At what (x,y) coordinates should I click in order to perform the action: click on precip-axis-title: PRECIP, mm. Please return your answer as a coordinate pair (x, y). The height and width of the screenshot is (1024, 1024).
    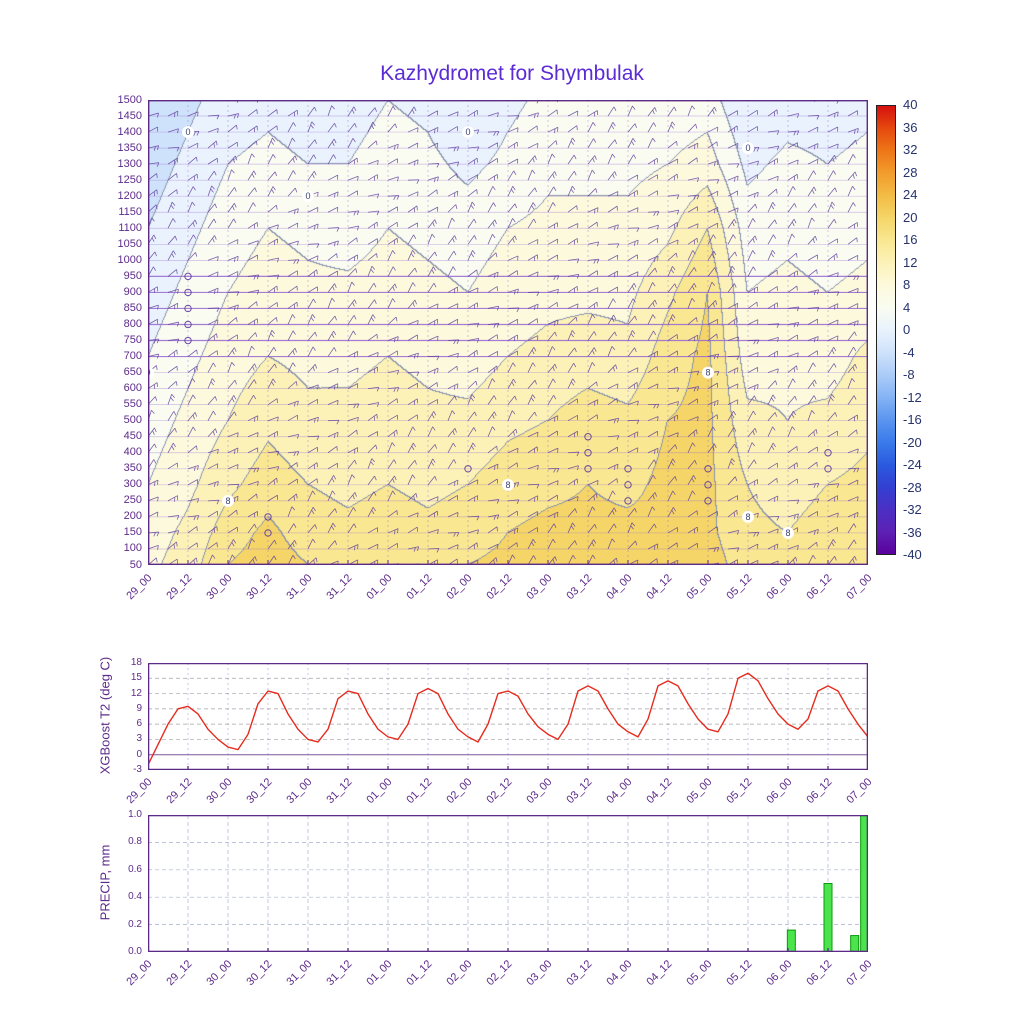
    Looking at the image, I should click on (105, 882).